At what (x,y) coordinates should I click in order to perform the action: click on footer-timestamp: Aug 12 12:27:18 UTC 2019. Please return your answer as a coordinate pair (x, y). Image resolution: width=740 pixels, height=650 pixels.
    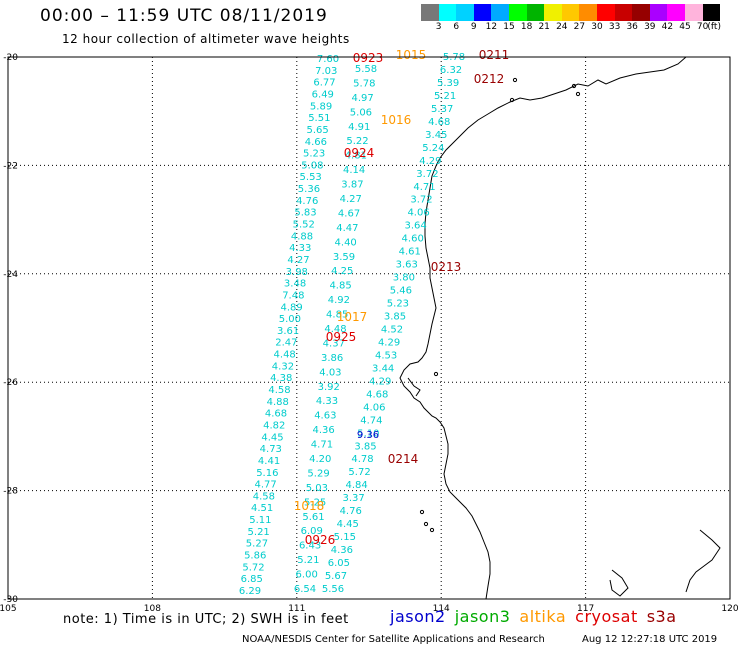
    Looking at the image, I should click on (650, 639).